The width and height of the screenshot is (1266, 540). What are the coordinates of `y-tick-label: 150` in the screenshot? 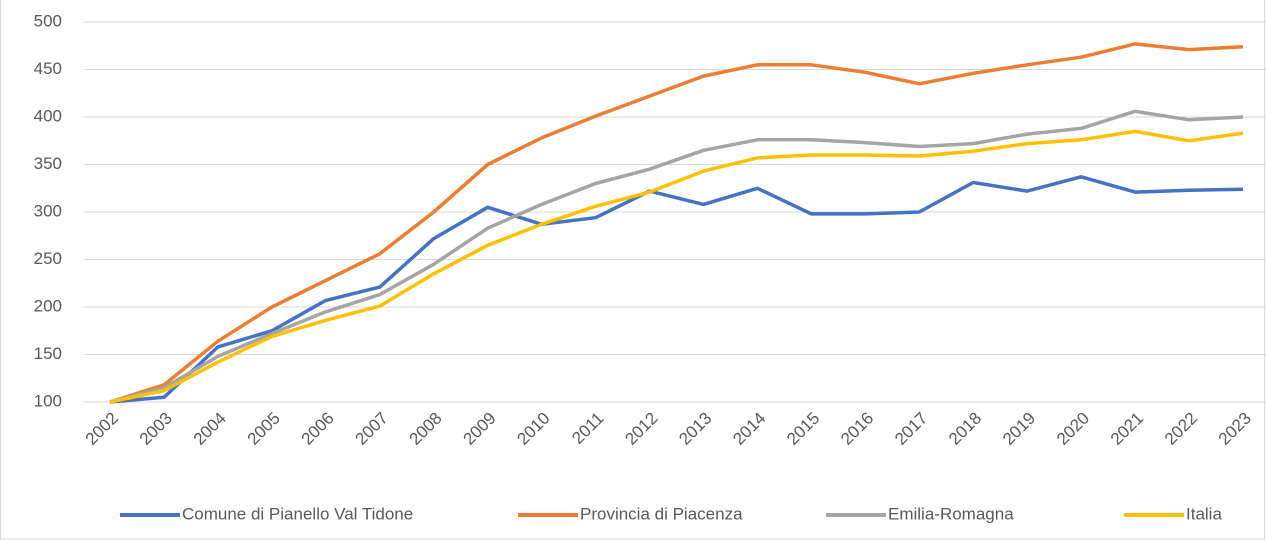 It's located at (48, 353).